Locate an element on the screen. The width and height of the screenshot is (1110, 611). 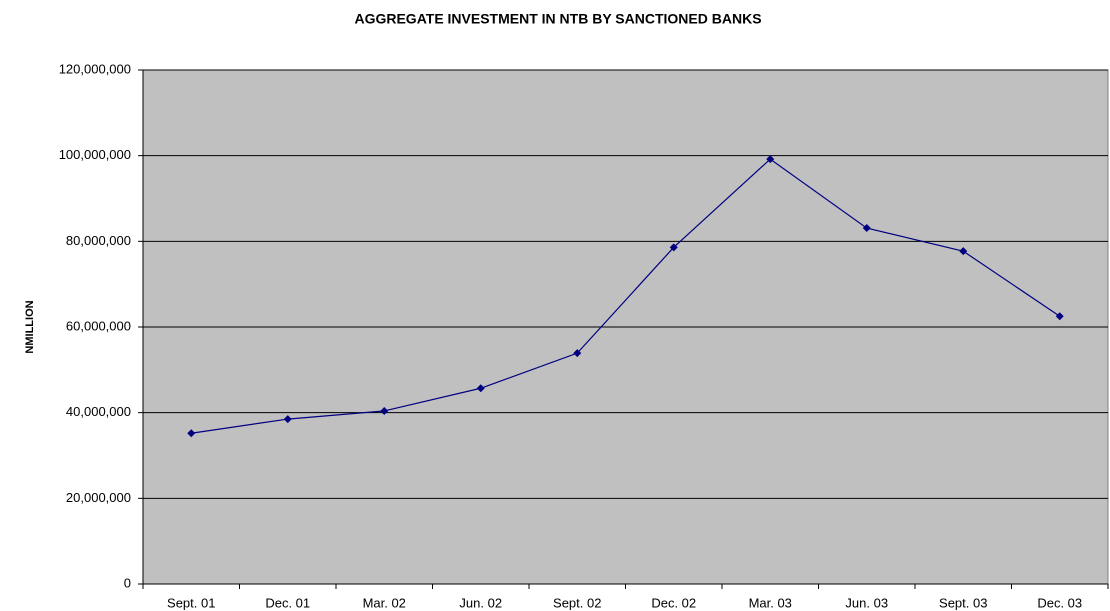
x-tick-label: Mar. 02 is located at coordinates (384, 602).